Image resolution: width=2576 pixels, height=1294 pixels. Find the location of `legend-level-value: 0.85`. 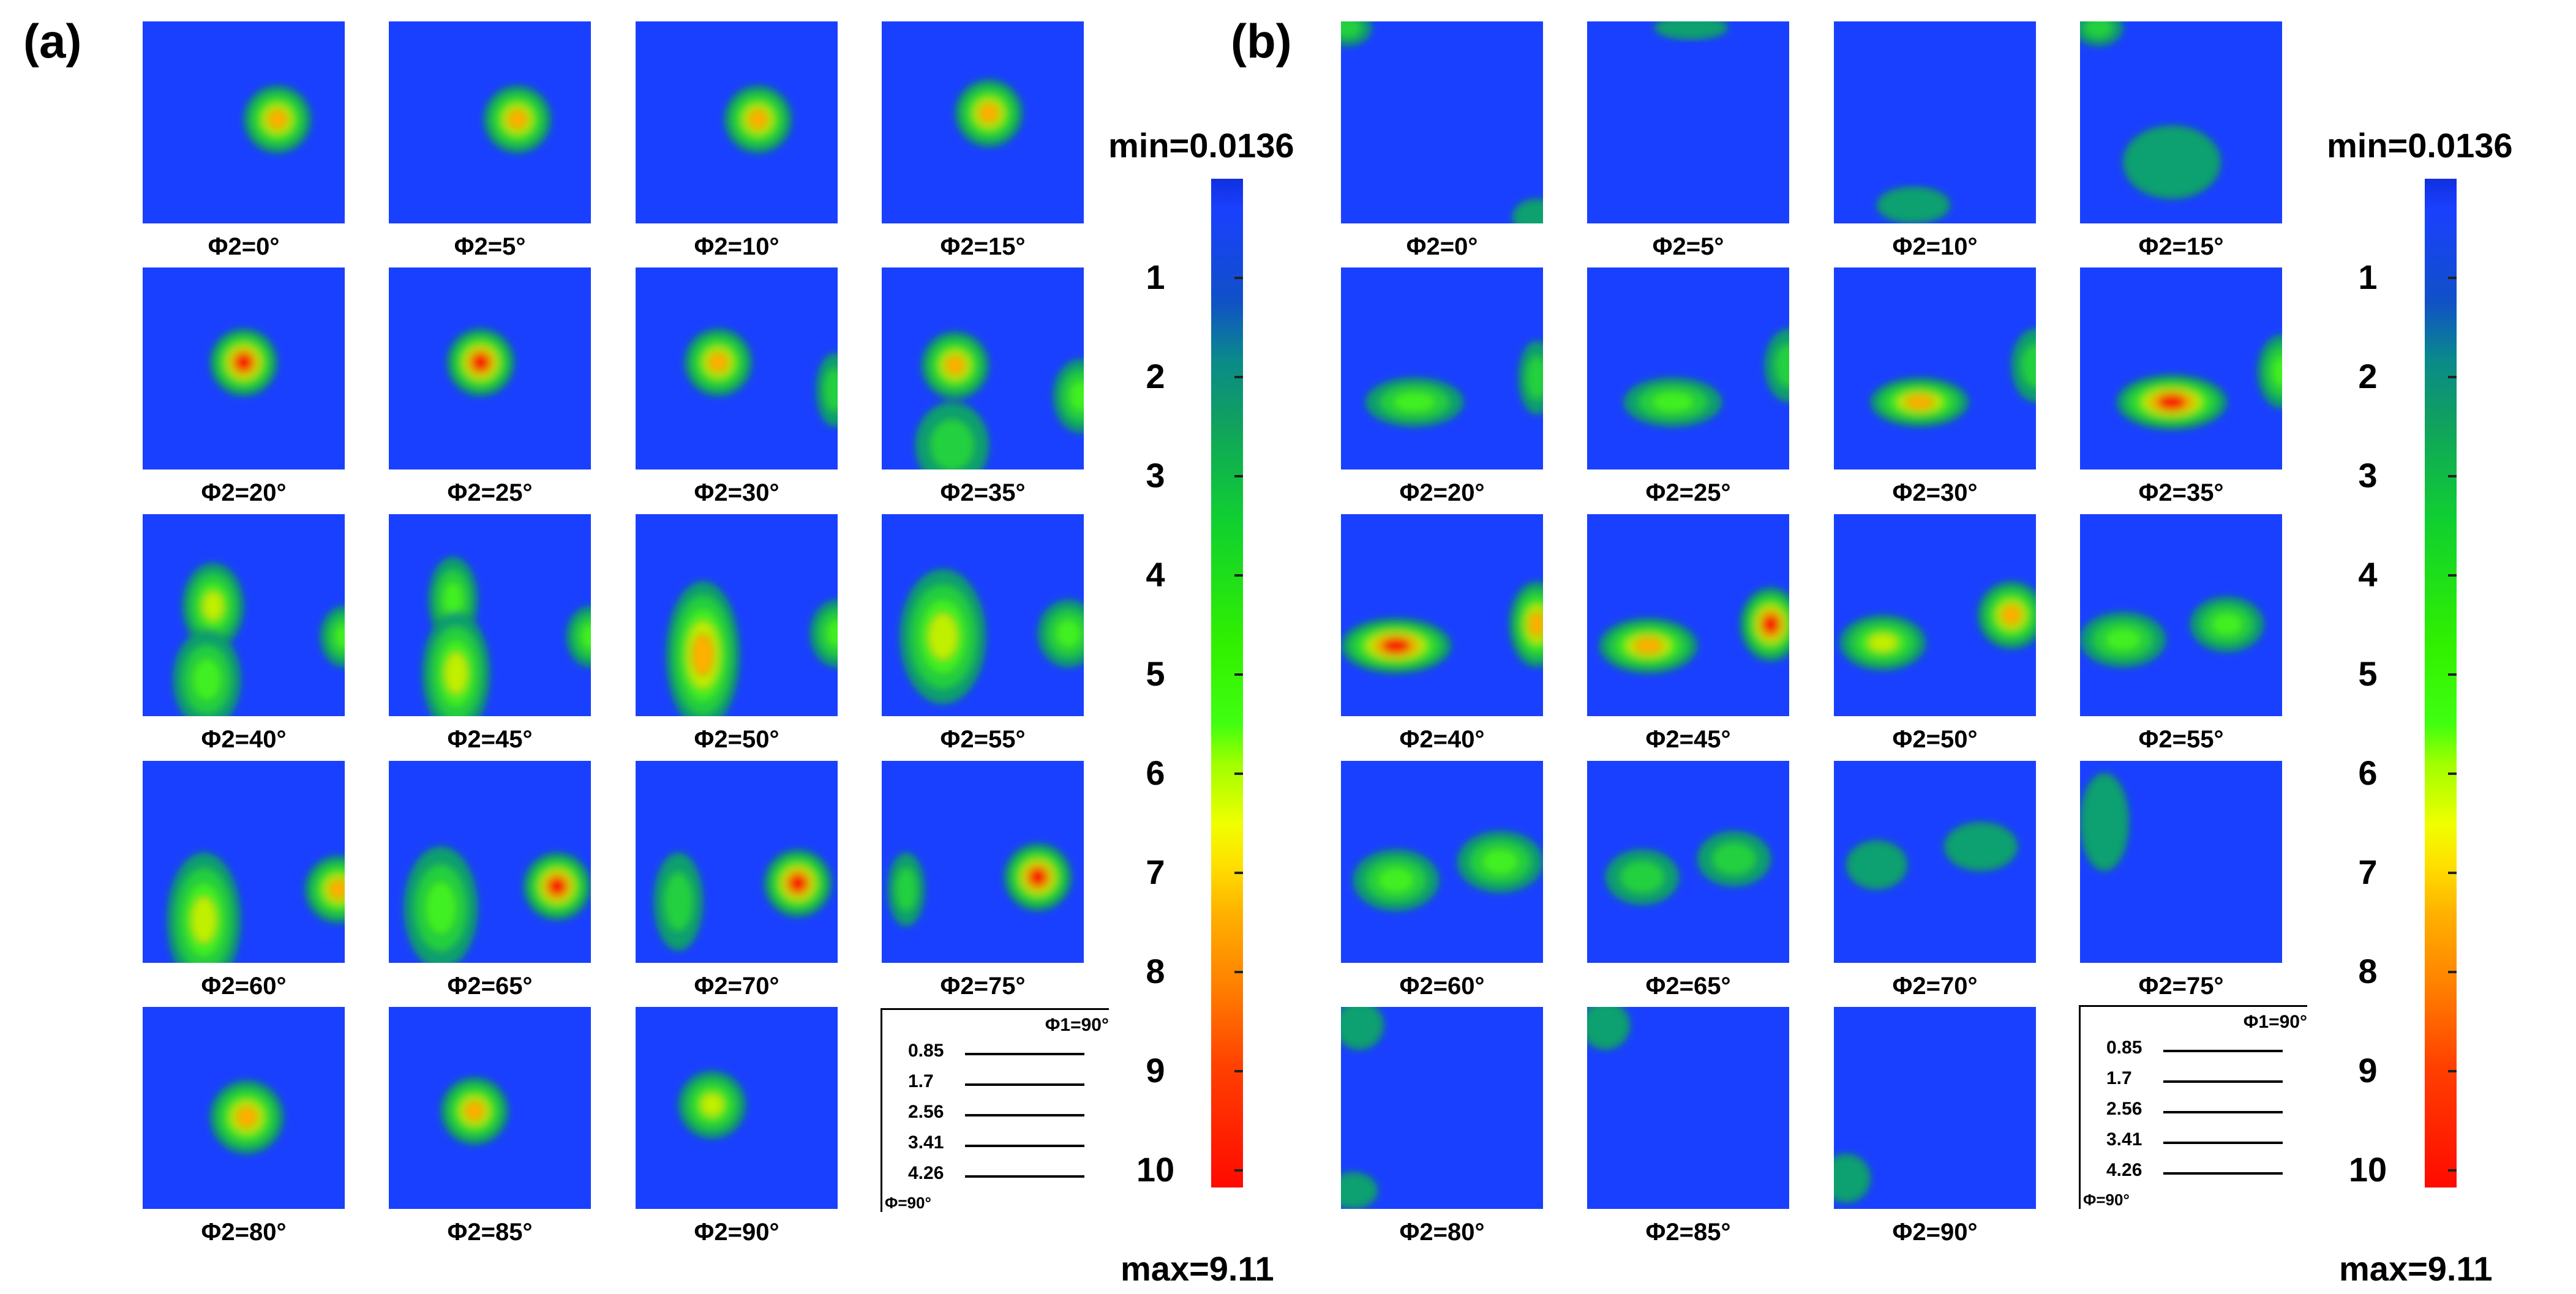

legend-level-value: 0.85 is located at coordinates (2124, 1048).